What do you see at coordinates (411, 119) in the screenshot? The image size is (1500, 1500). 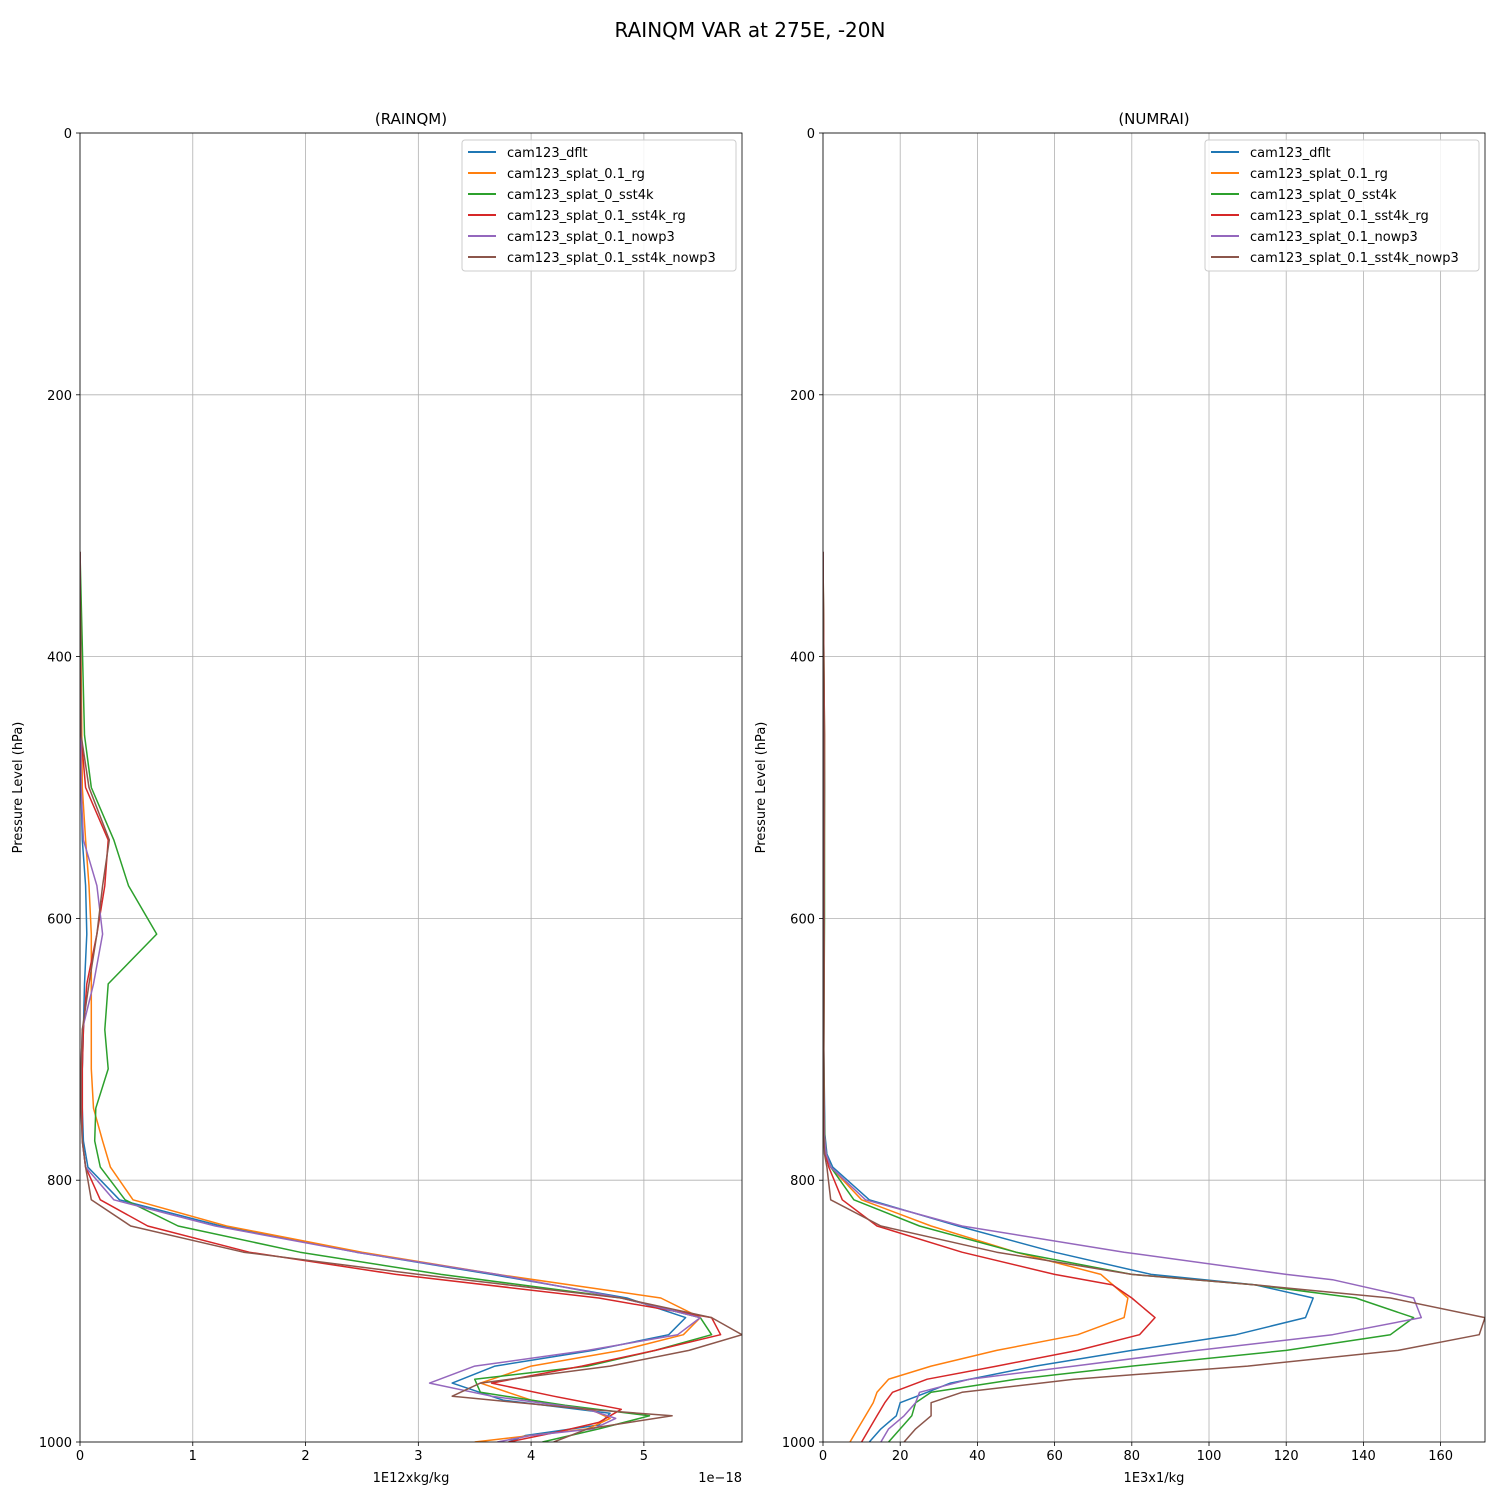 I see `rainqm-panel-title: (RAINQM)` at bounding box center [411, 119].